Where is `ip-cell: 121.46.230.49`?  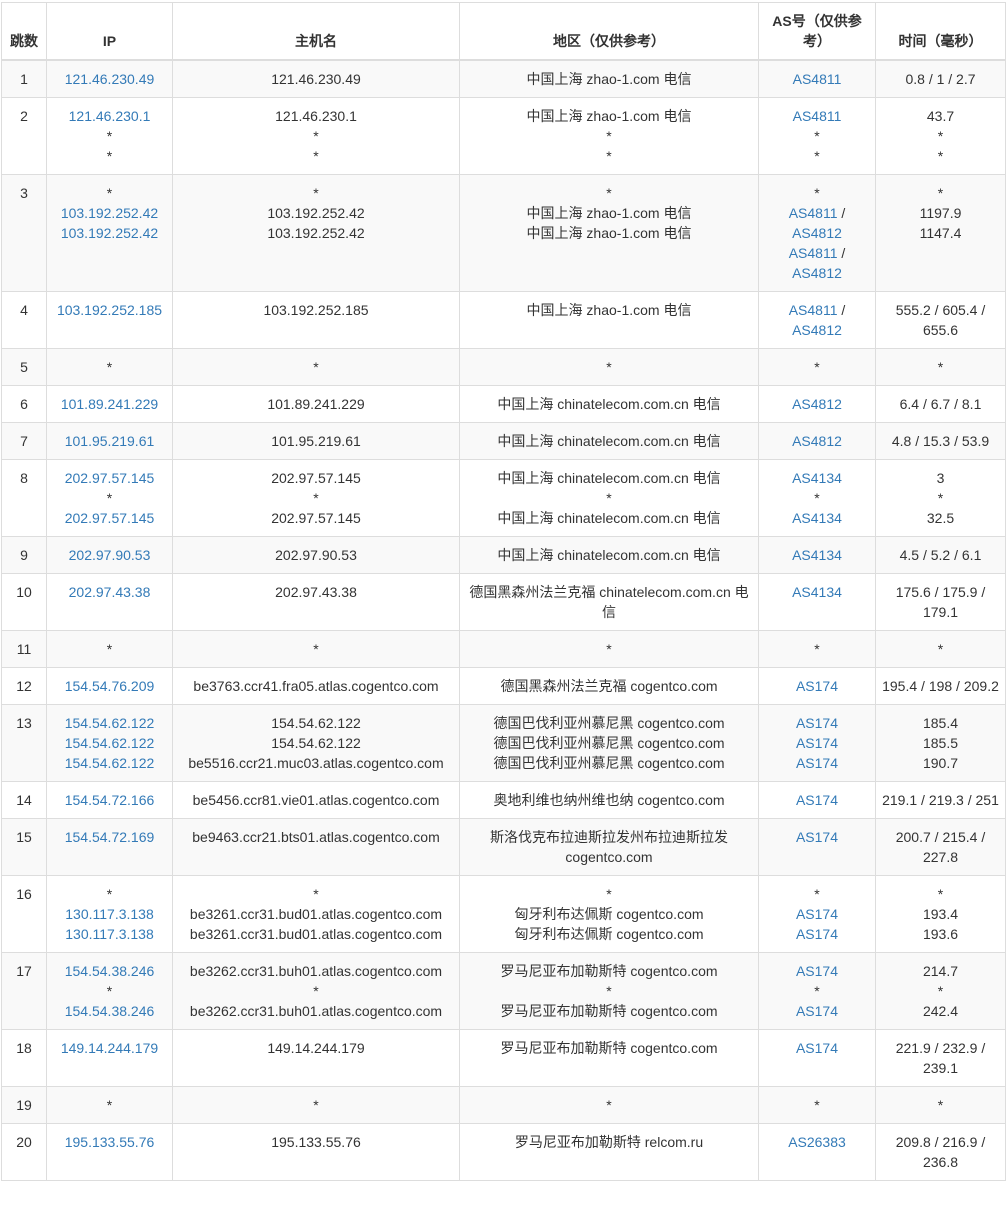
ip-cell: 121.46.230.49 is located at coordinates (109, 78).